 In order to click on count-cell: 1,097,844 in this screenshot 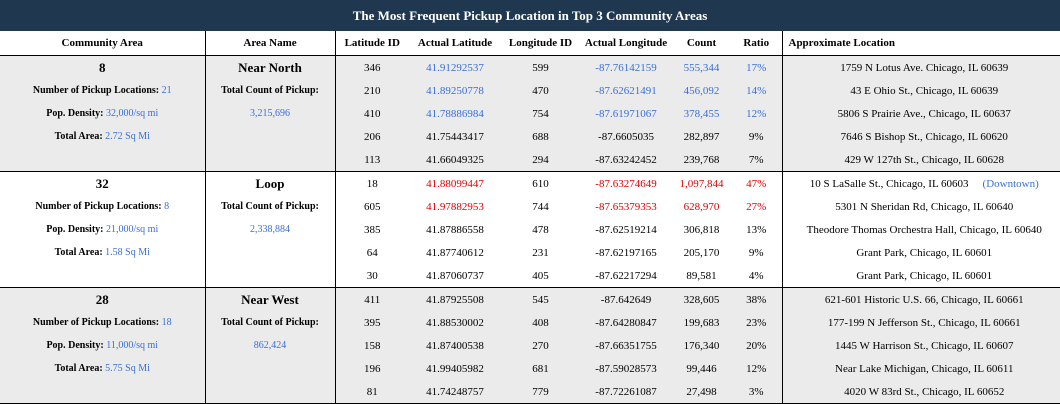, I will do `click(701, 183)`.